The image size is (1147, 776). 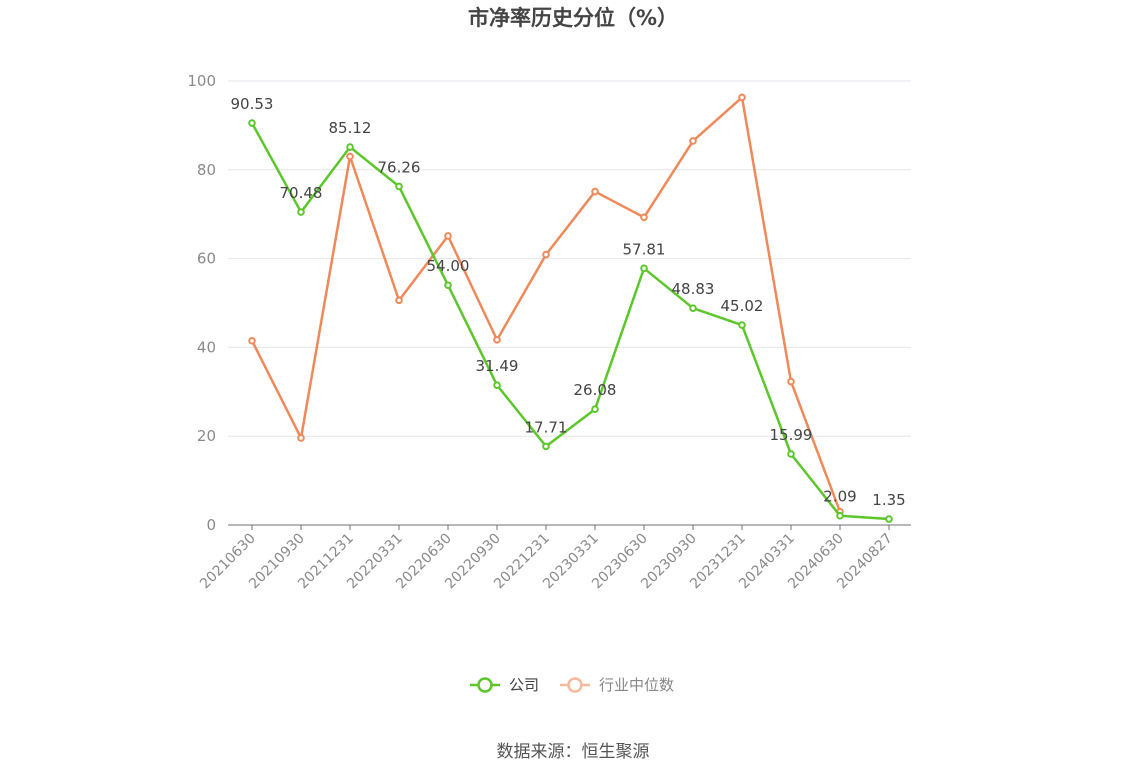 I want to click on data-label: 17.71, so click(x=546, y=427).